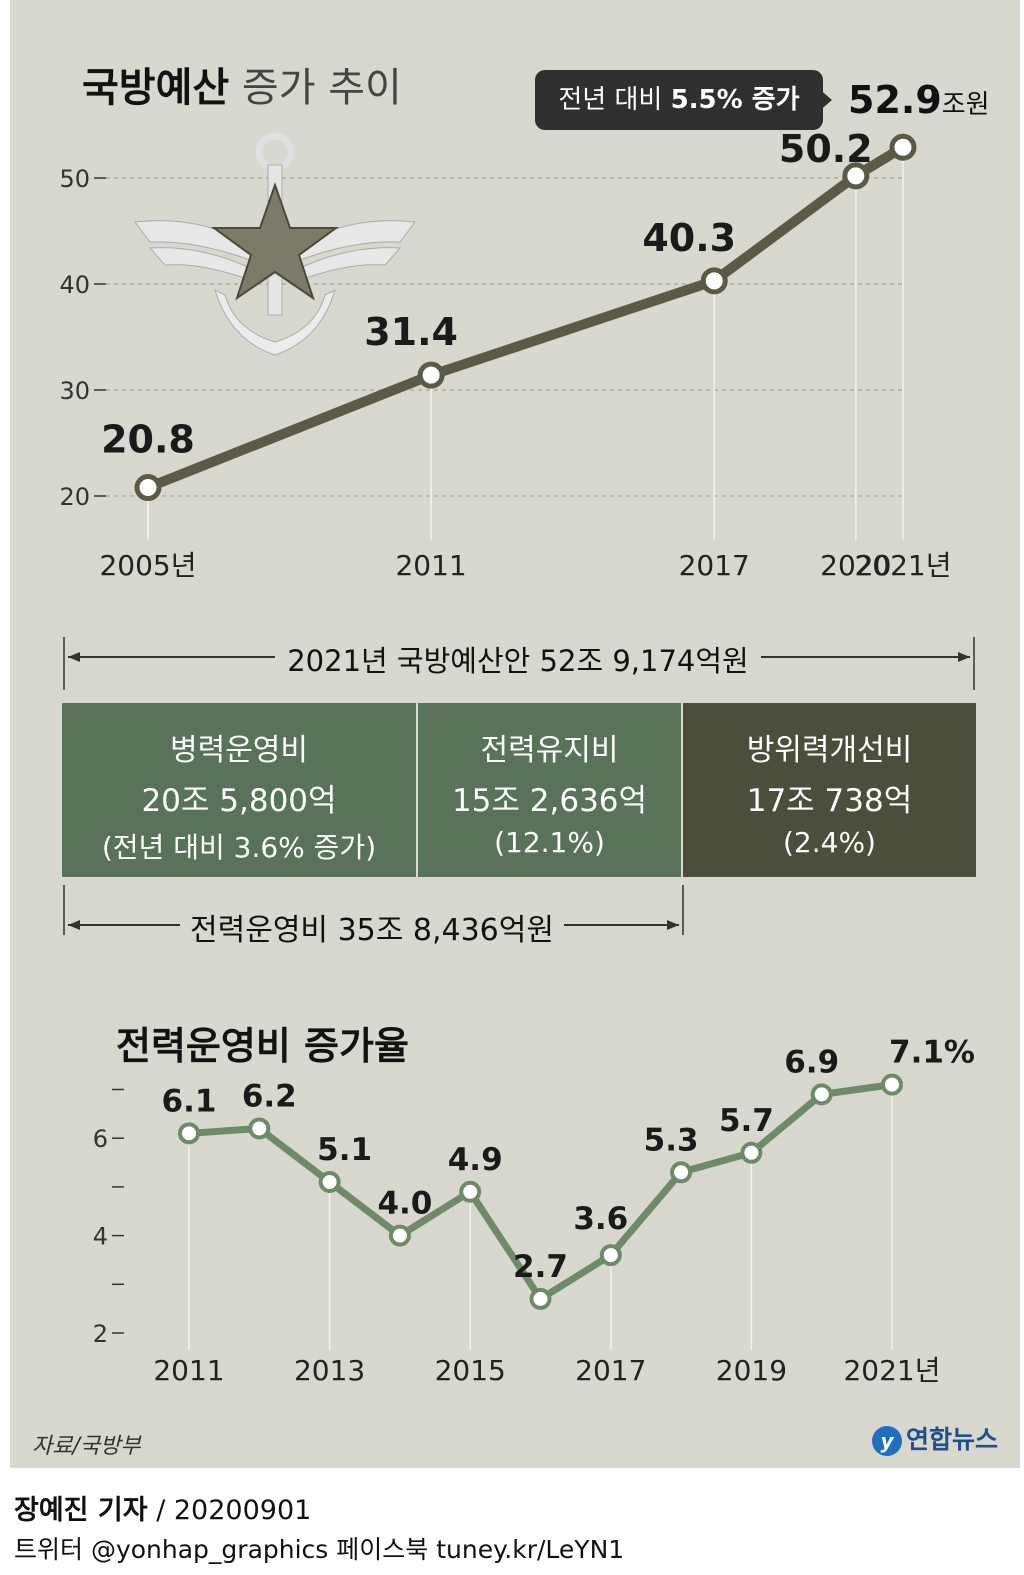 This screenshot has width=1024, height=1575. I want to click on segment-amount: 20조 5,800억, so click(239, 801).